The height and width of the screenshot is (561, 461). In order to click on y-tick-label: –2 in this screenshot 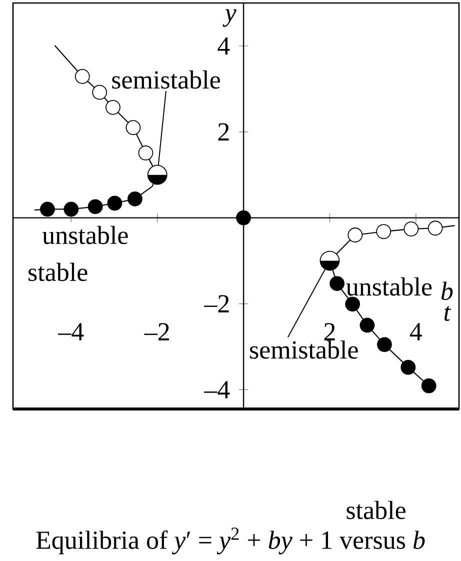, I will do `click(216, 303)`.